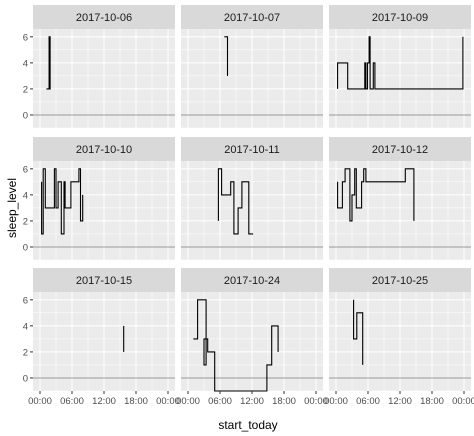 The height and width of the screenshot is (436, 474). I want to click on facet-label: 2017-10-11, so click(251, 150).